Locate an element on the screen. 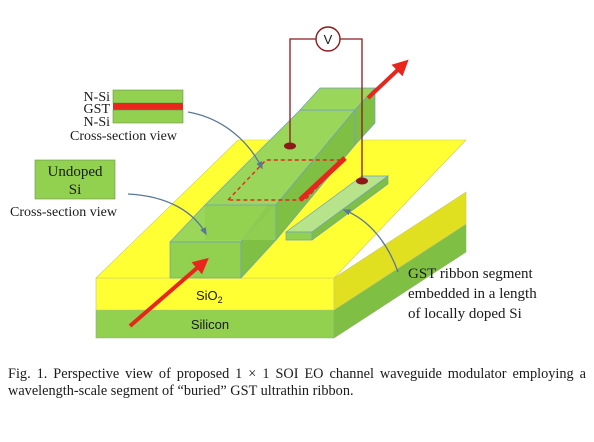 Image resolution: width=594 pixels, height=442 pixels. gst-ribbon-line-1: GST ribbon segment is located at coordinates (471, 274).